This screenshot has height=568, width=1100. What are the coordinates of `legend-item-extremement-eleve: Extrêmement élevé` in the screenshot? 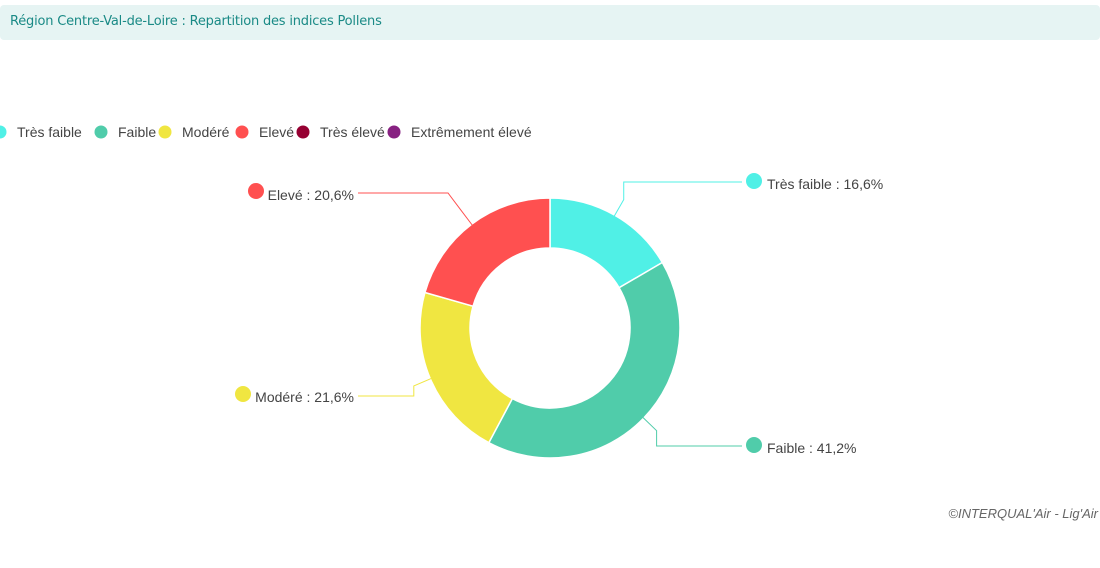 It's located at (459, 132).